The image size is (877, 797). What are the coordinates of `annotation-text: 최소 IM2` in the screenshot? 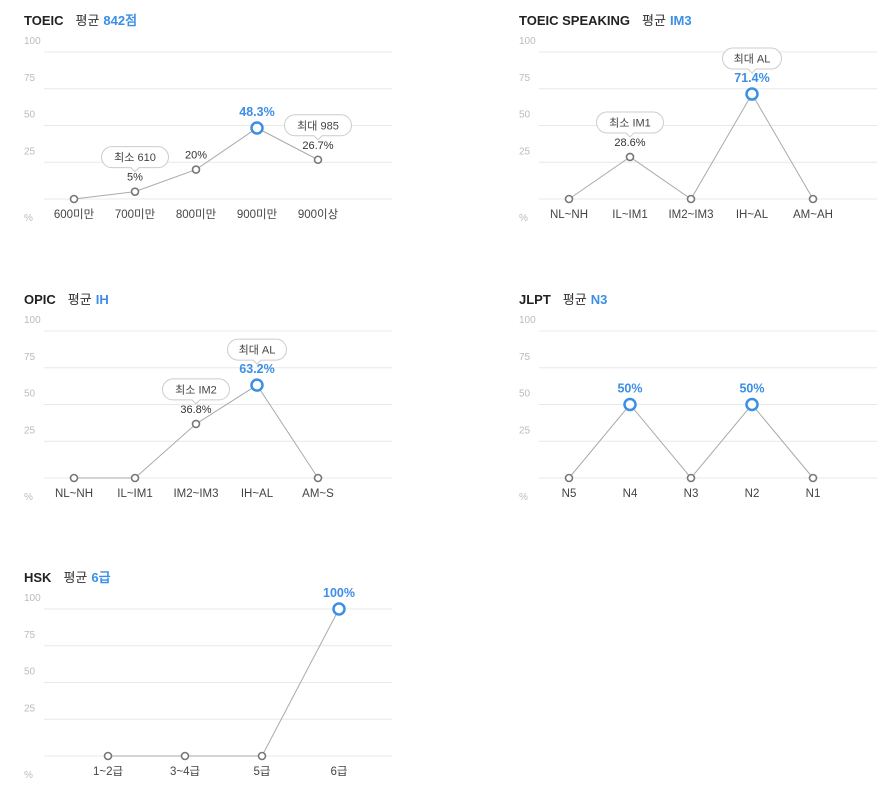 It's located at (196, 389).